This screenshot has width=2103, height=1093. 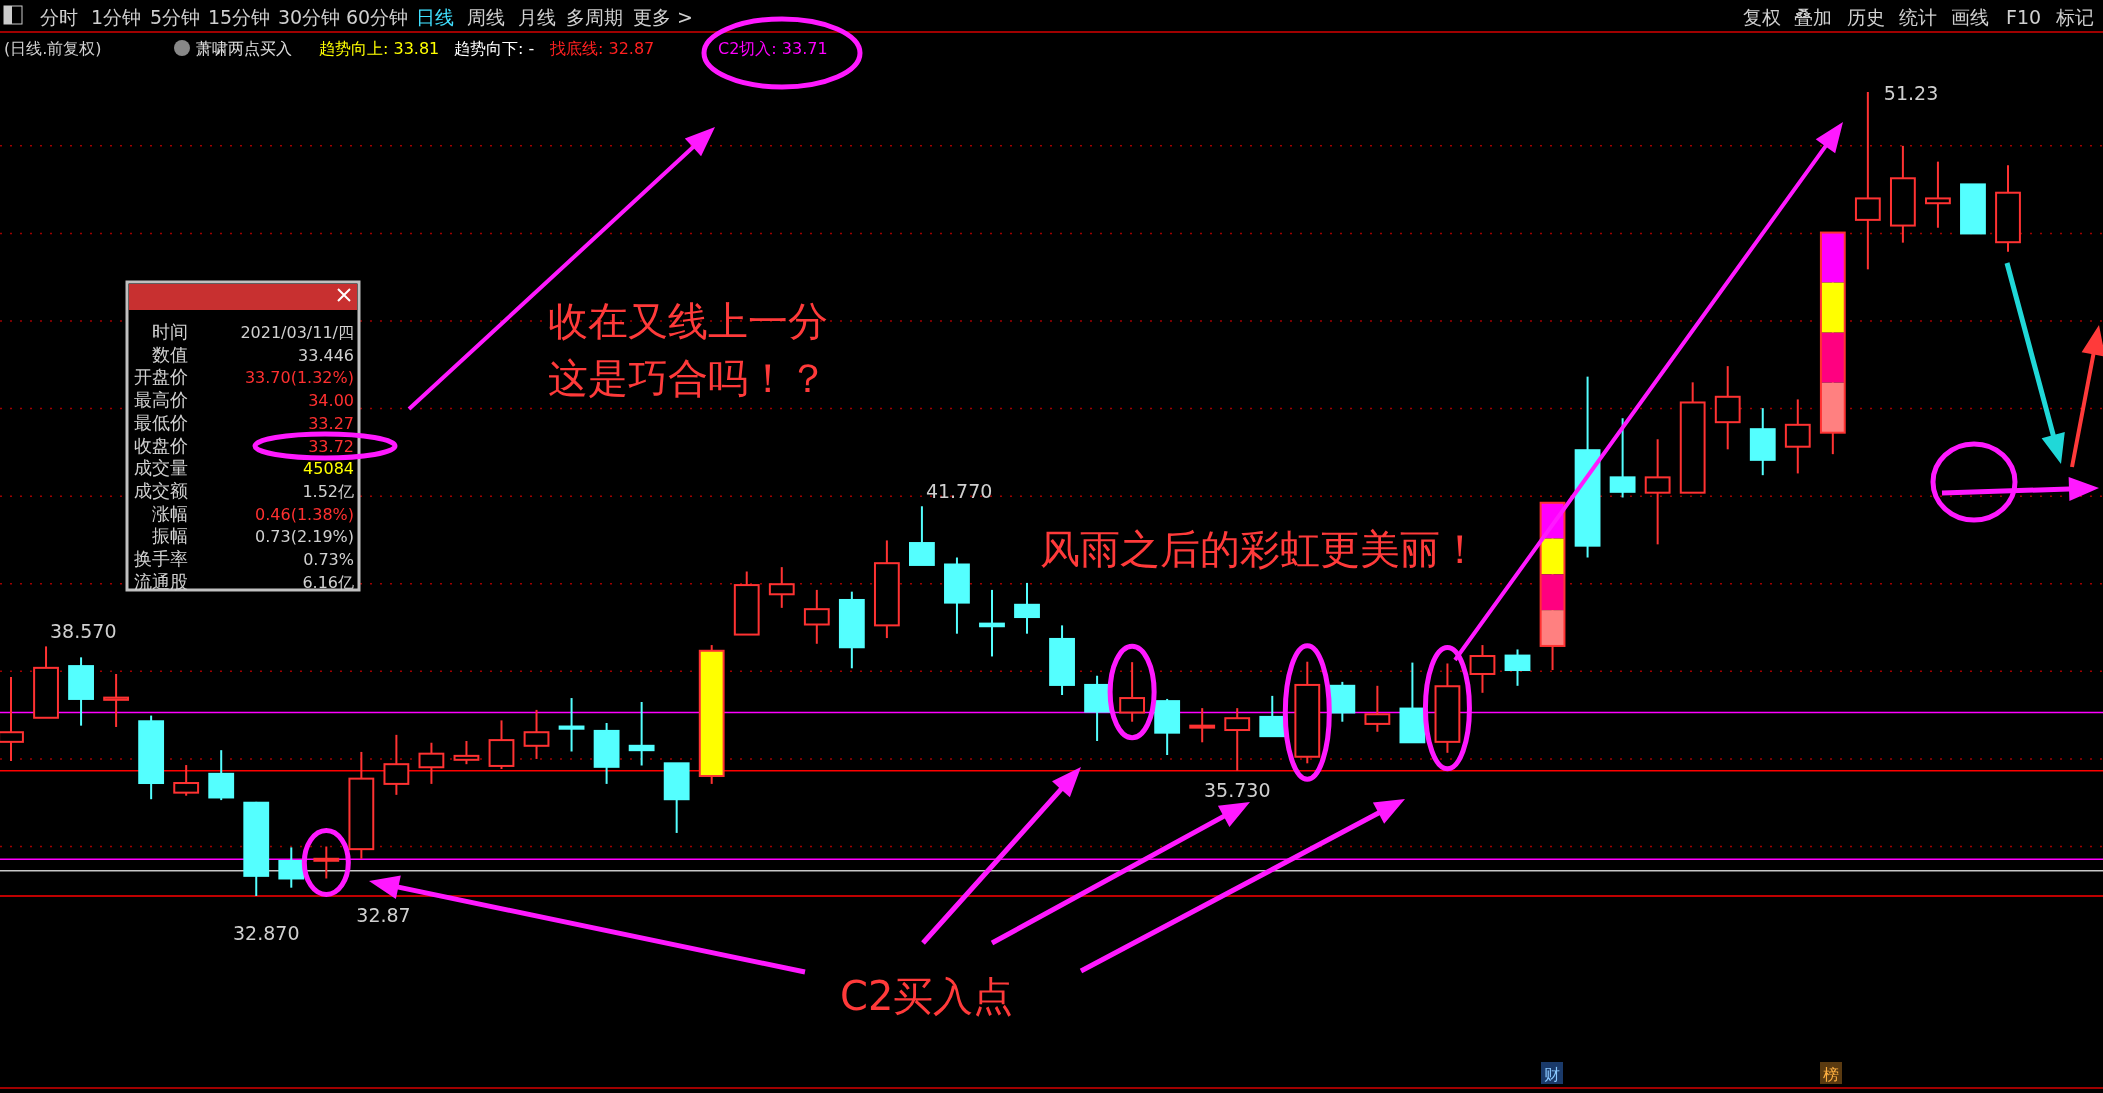 What do you see at coordinates (170, 536) in the screenshot?
I see `annotation: 振幅` at bounding box center [170, 536].